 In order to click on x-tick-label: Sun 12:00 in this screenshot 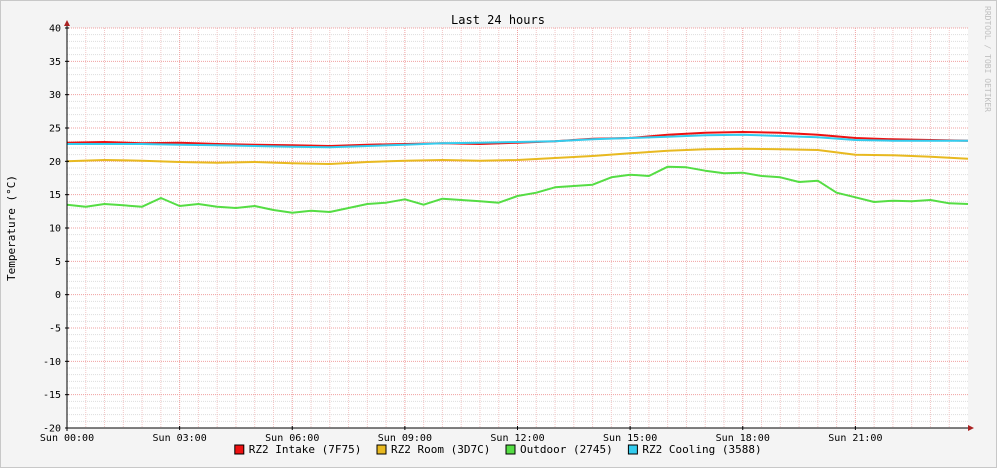, I will do `click(517, 438)`.